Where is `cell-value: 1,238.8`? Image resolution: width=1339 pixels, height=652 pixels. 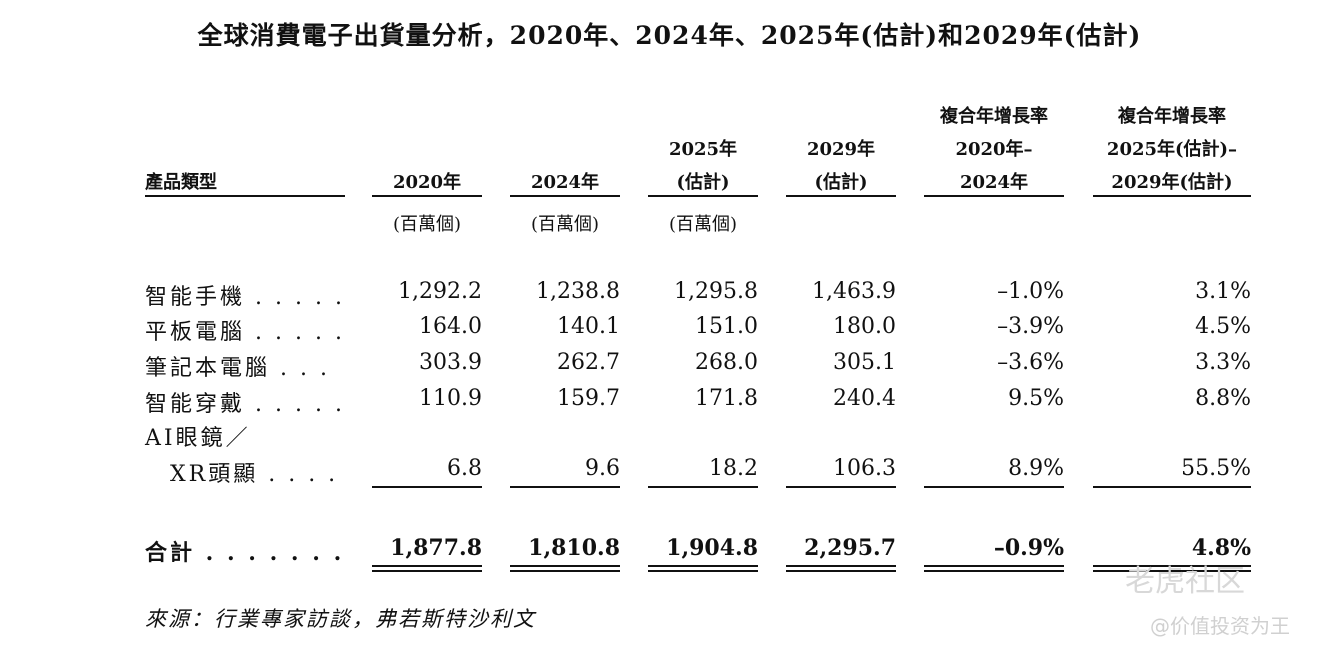 cell-value: 1,238.8 is located at coordinates (578, 291).